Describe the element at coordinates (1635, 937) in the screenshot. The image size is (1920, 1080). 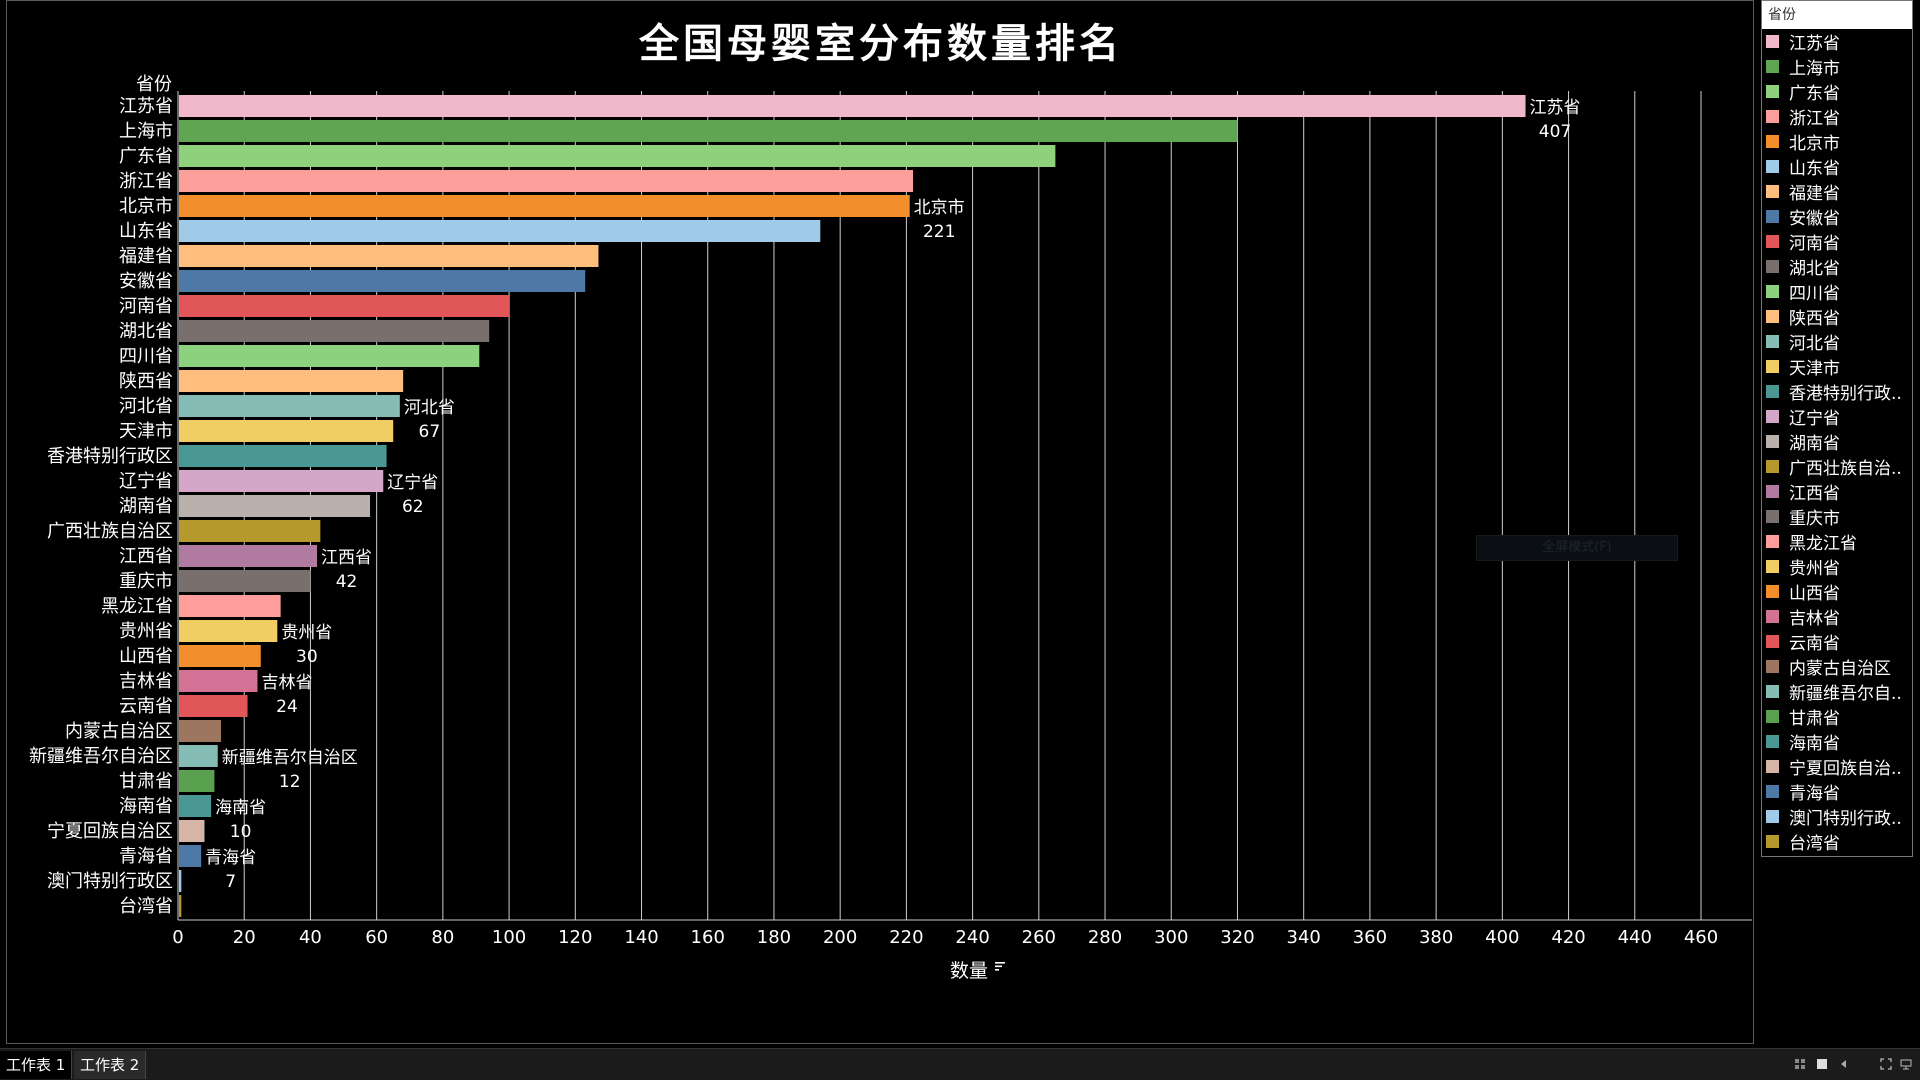
I see `x-tick-label: 440` at that location.